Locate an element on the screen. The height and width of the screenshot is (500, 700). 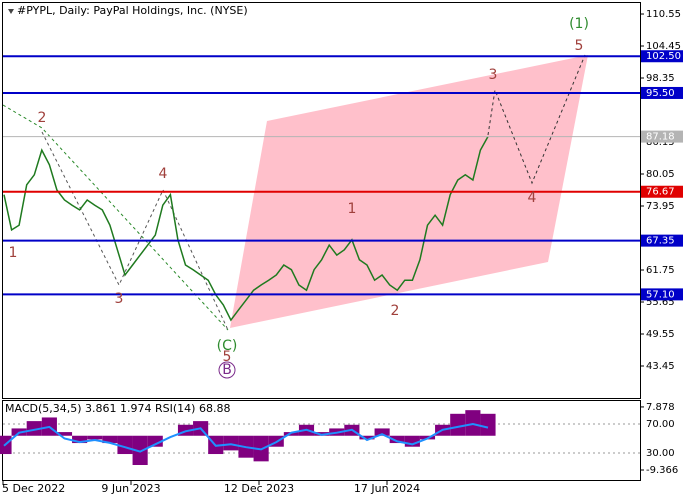
y-tick-label: 104.45 is located at coordinates (663, 46).